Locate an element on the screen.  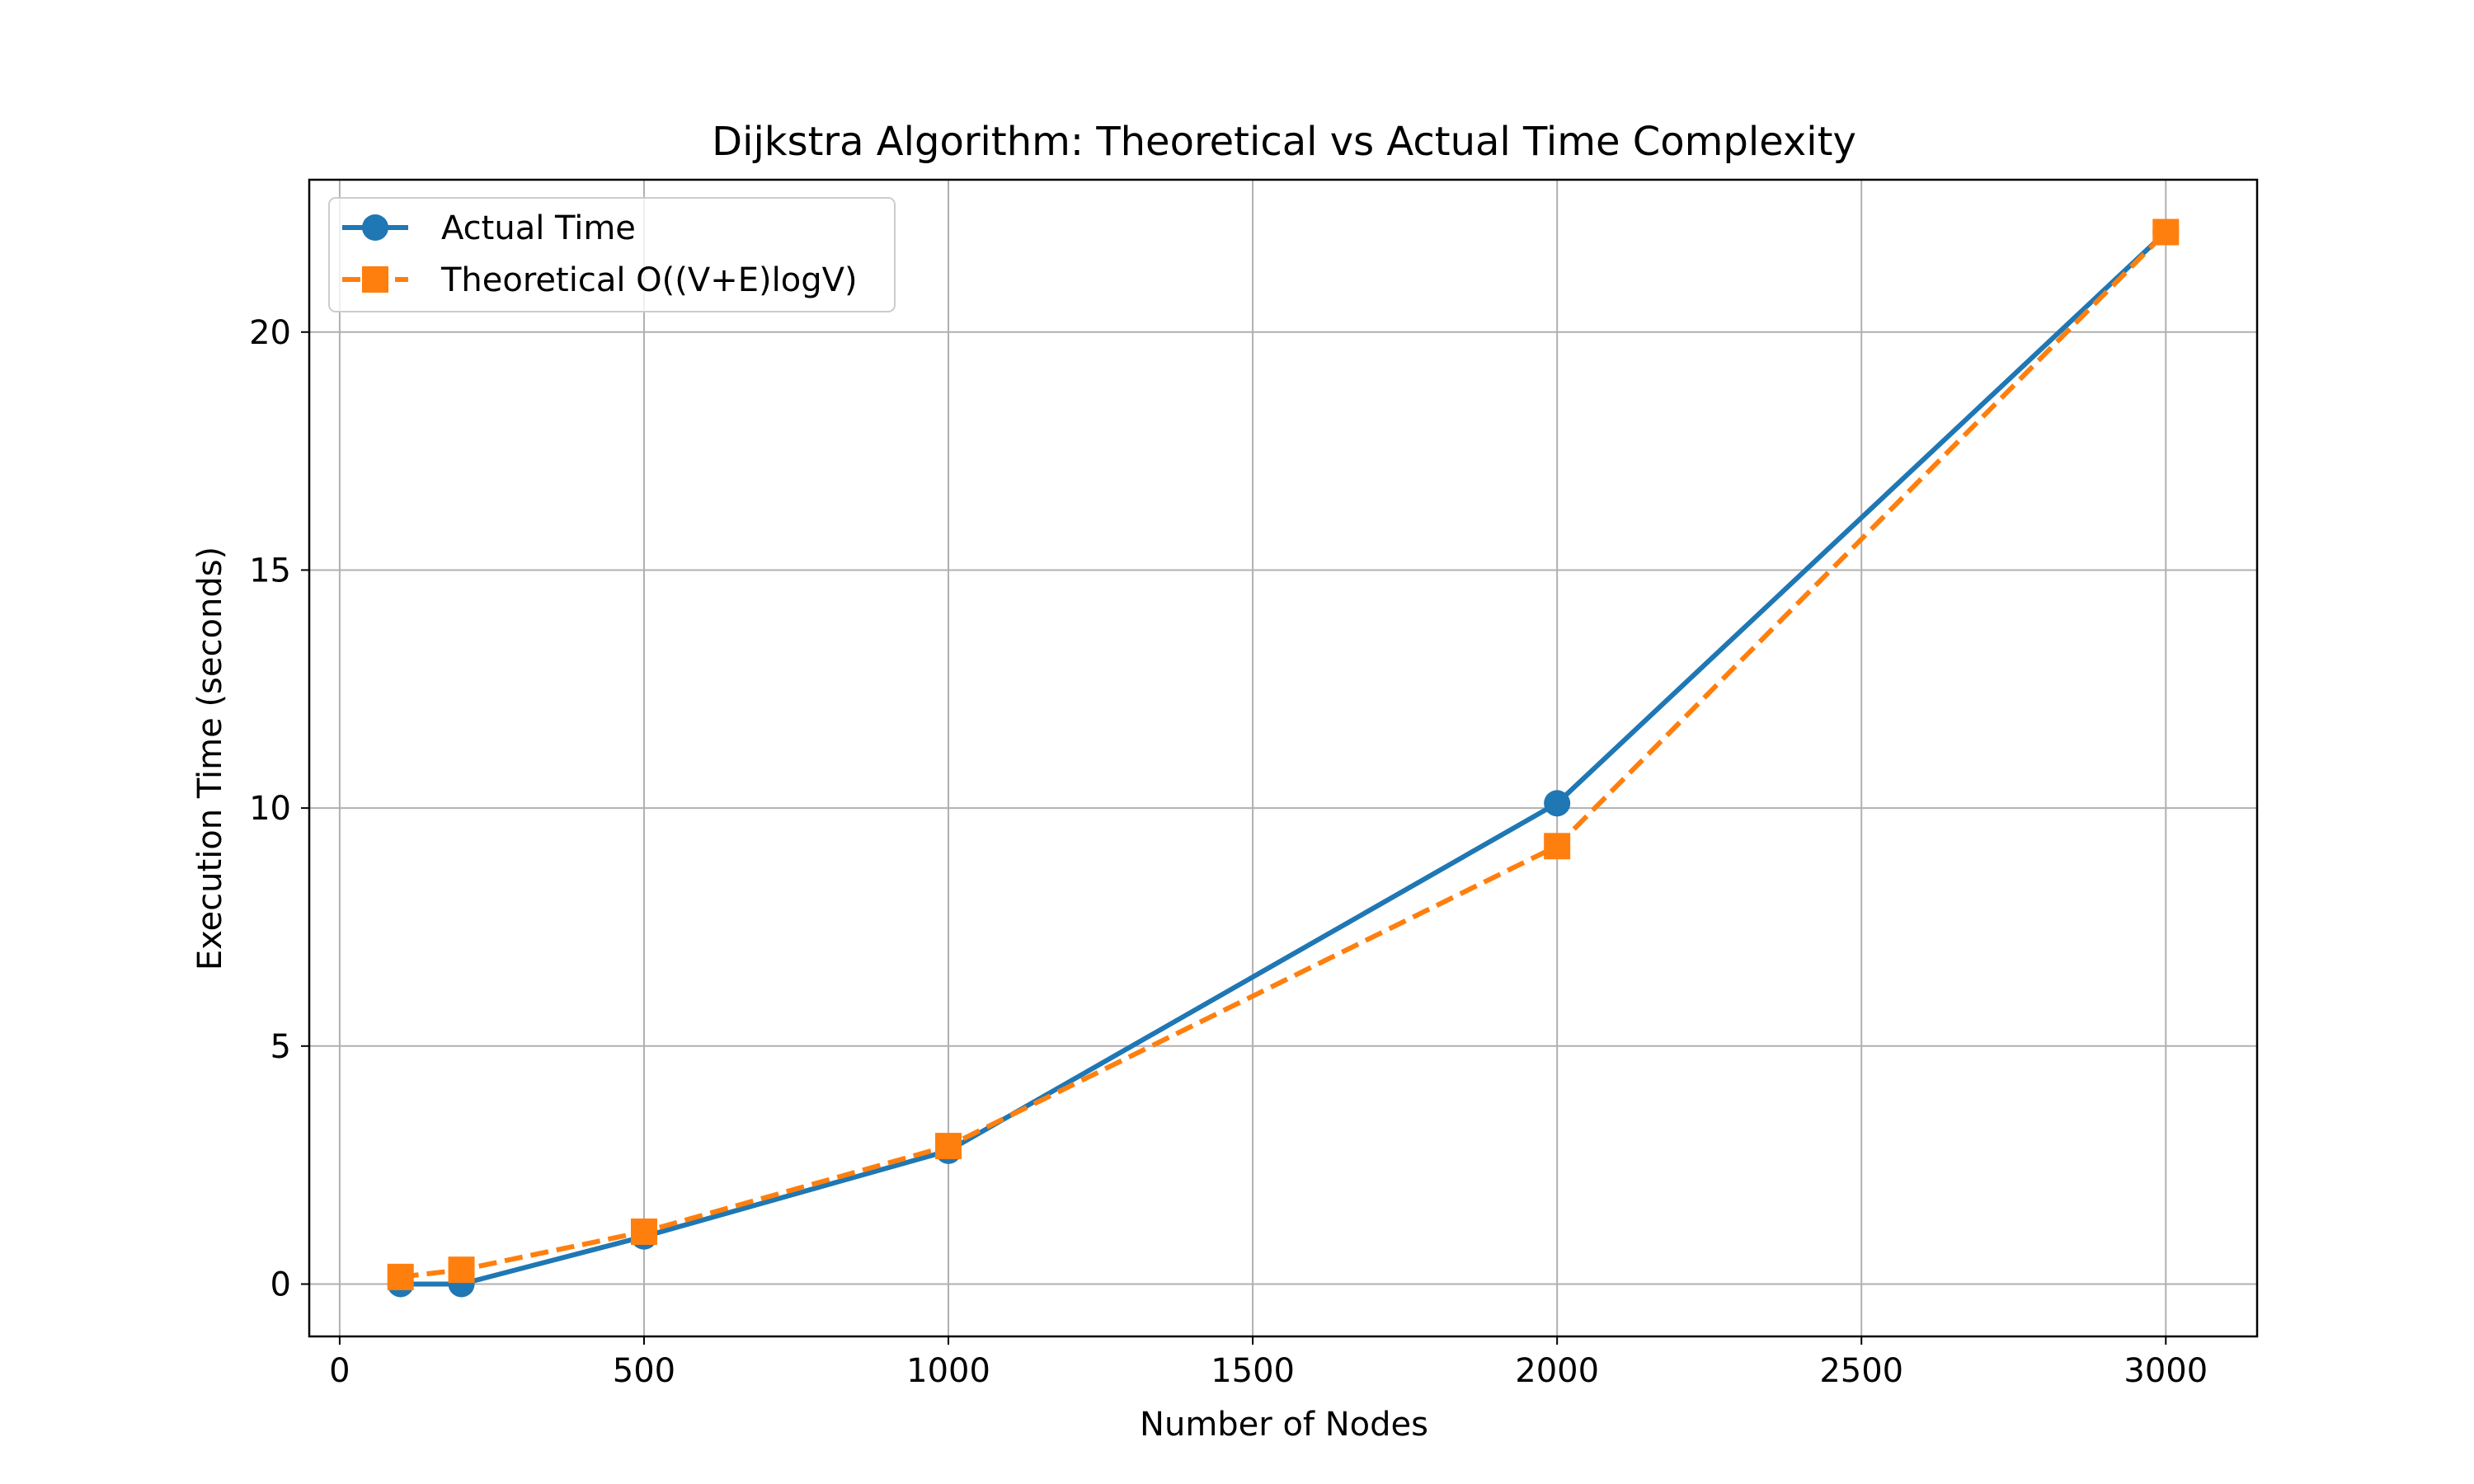
x-tick-label: 2000 is located at coordinates (1557, 1371).